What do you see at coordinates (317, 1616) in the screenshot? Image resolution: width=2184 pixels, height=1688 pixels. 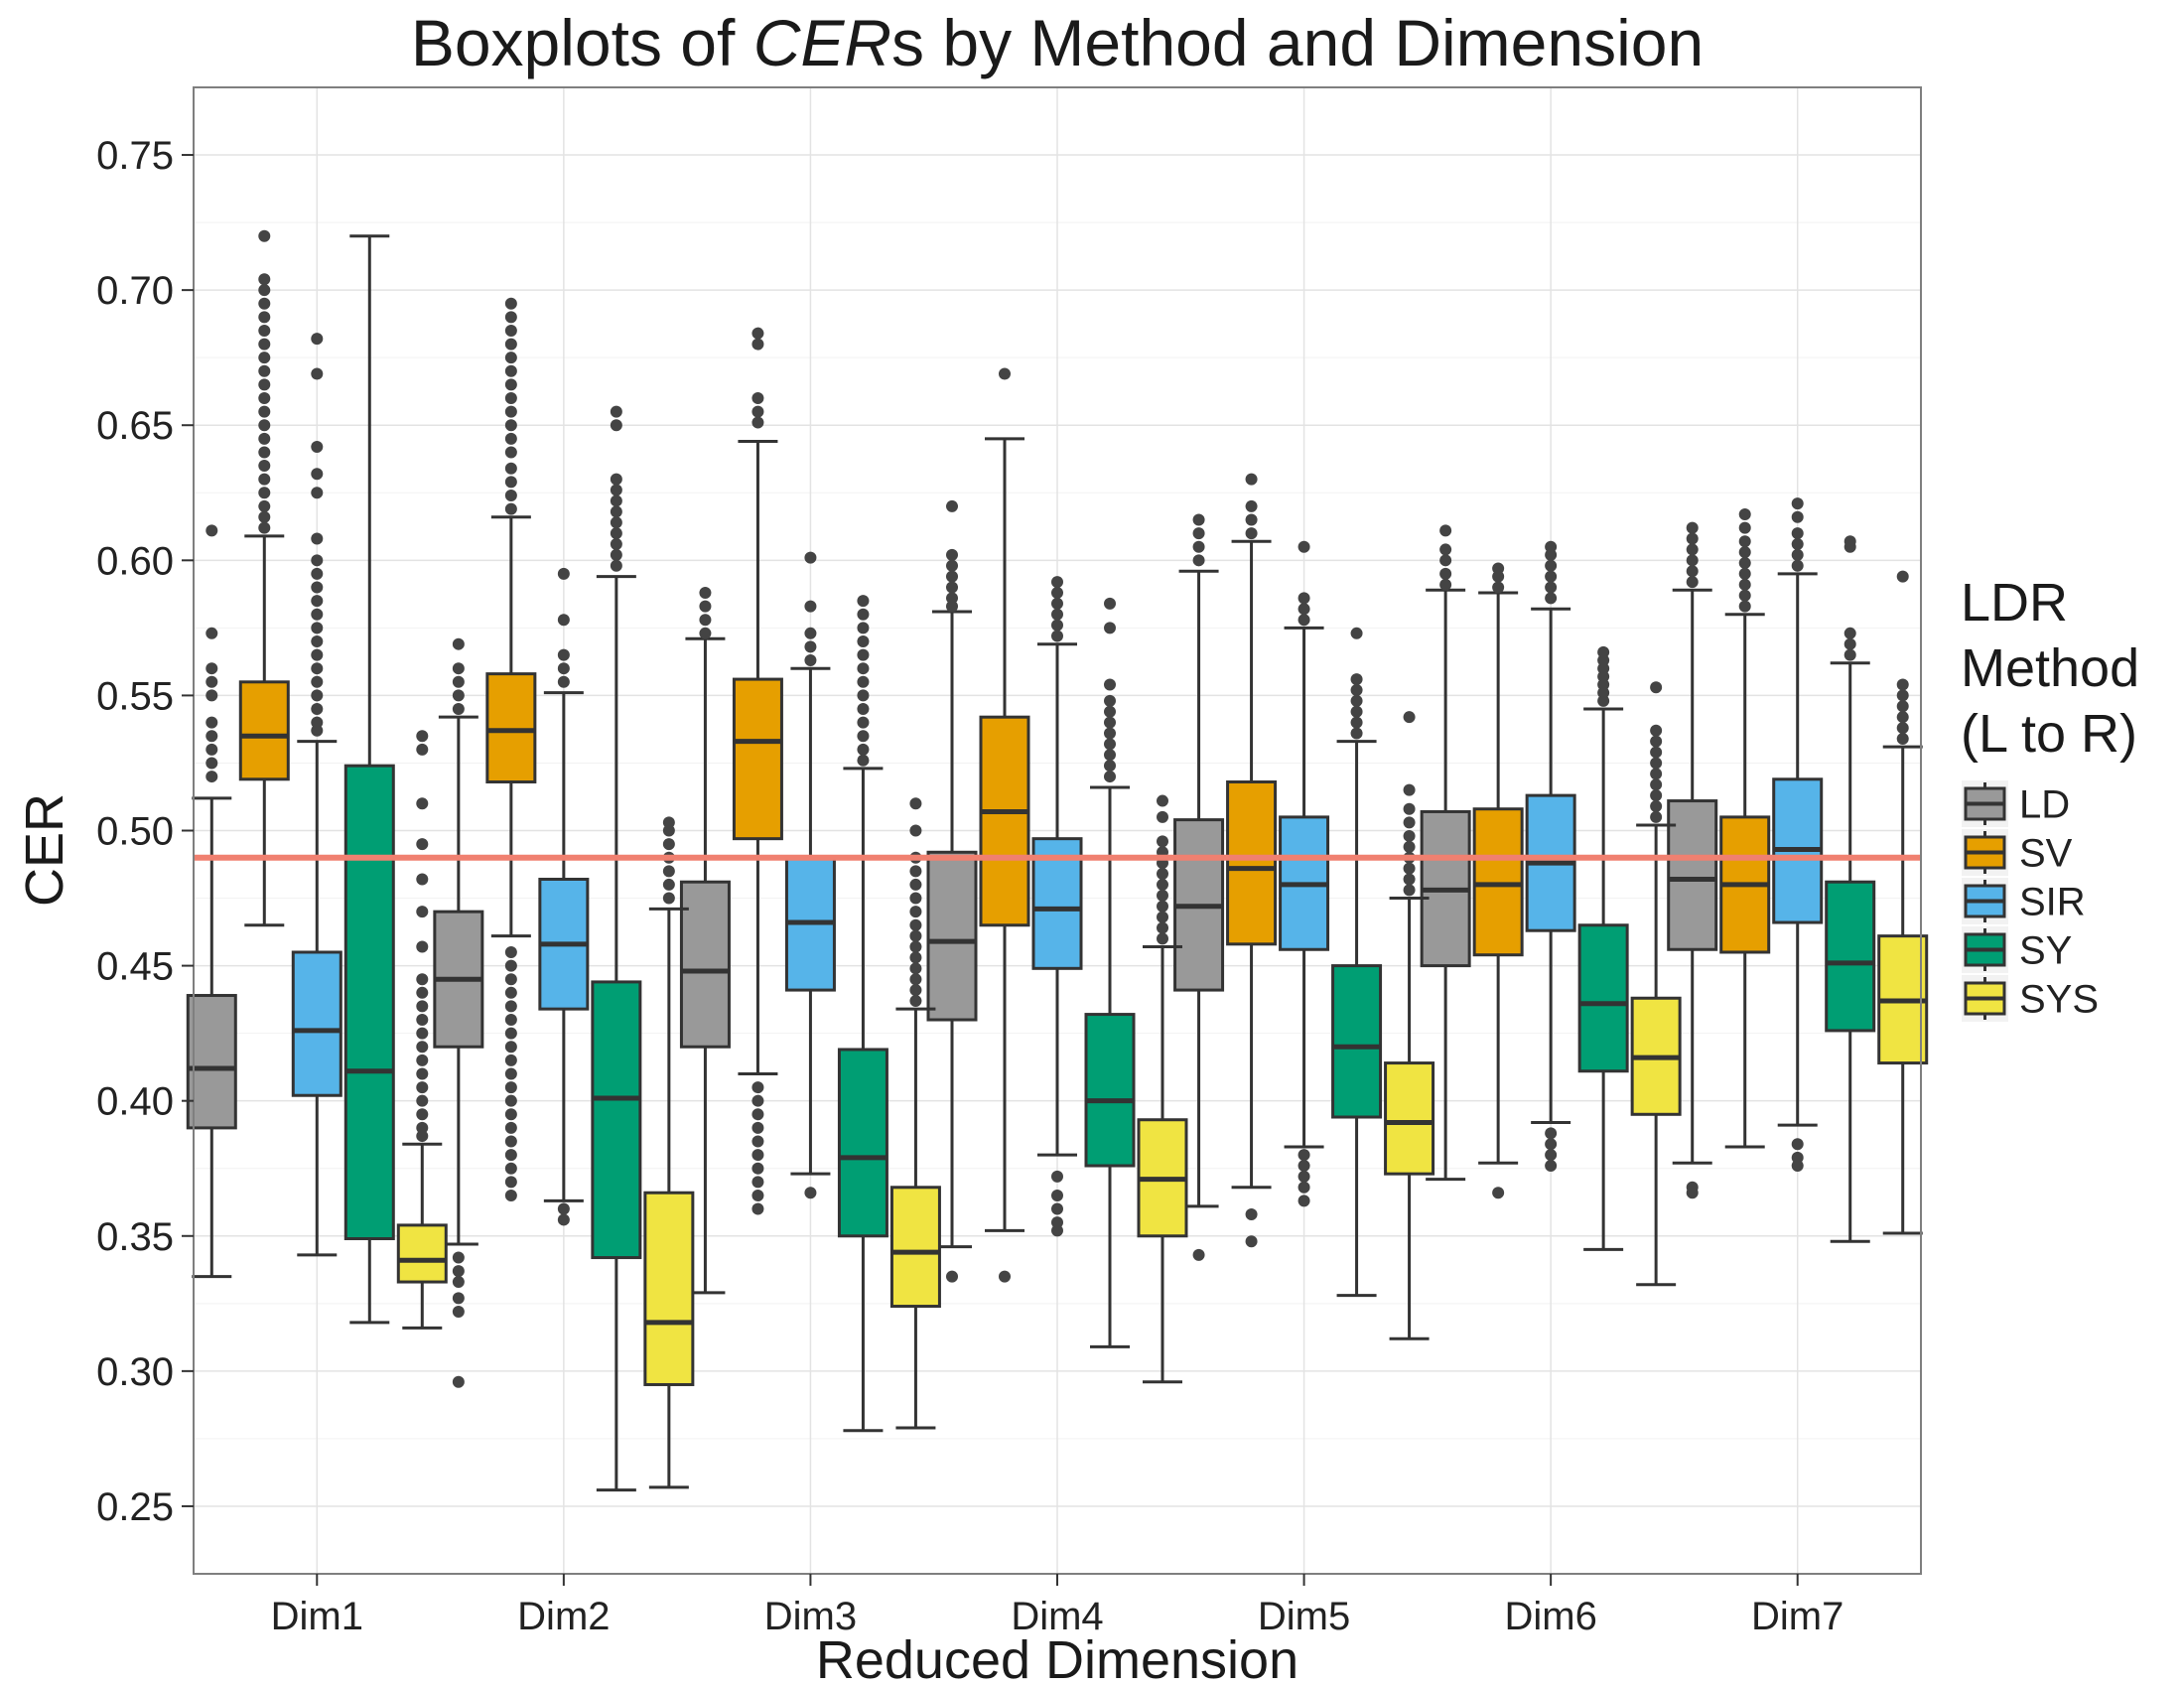 I see `x-tick-label: Dim1` at bounding box center [317, 1616].